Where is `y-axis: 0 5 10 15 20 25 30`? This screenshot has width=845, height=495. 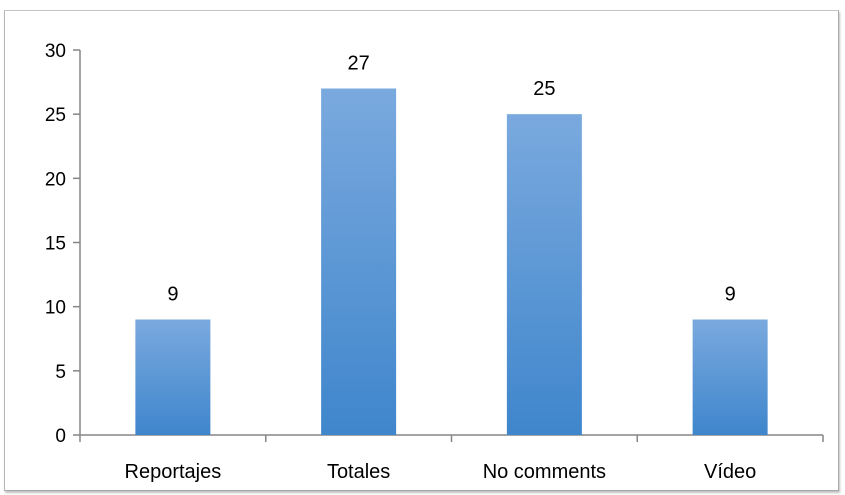
y-axis: 0 5 10 15 20 25 30 is located at coordinates (63, 244).